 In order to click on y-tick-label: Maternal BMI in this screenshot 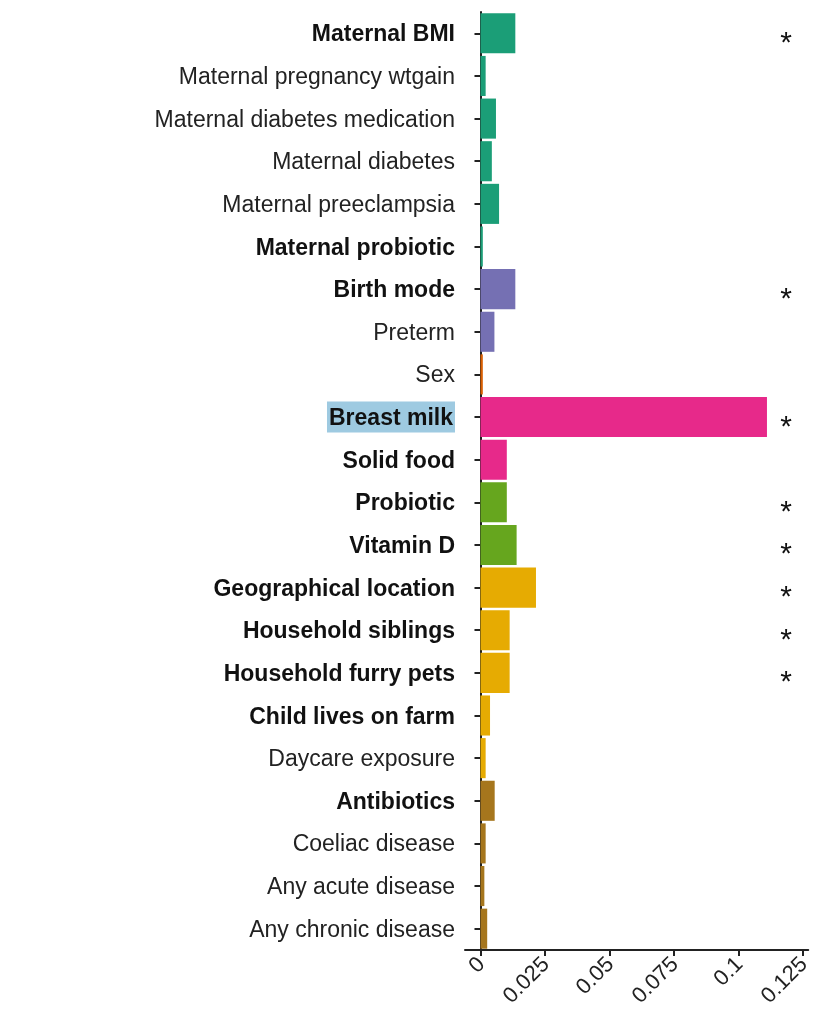, I will do `click(383, 33)`.